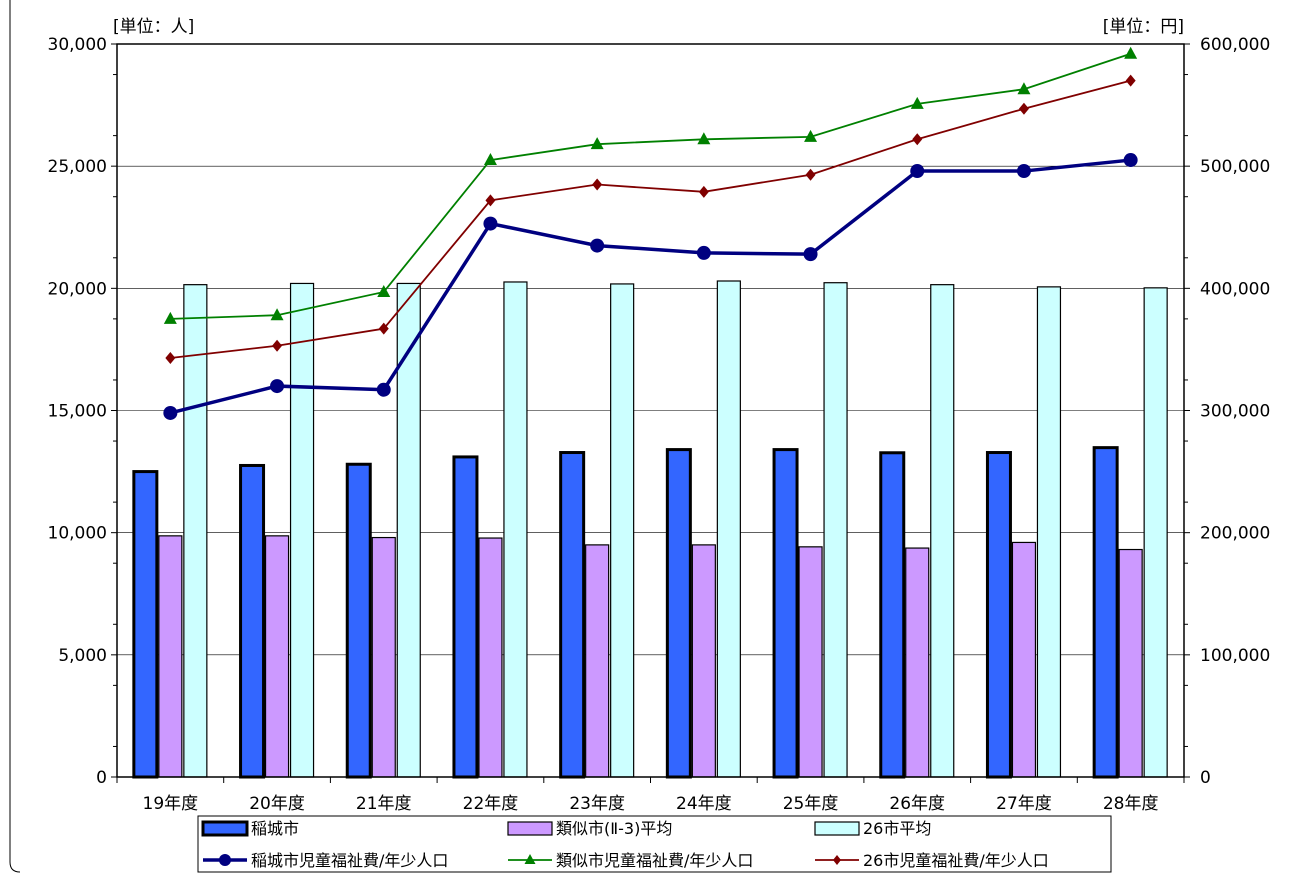  Describe the element at coordinates (101, 778) in the screenshot. I see `left-tick-label: 0` at that location.